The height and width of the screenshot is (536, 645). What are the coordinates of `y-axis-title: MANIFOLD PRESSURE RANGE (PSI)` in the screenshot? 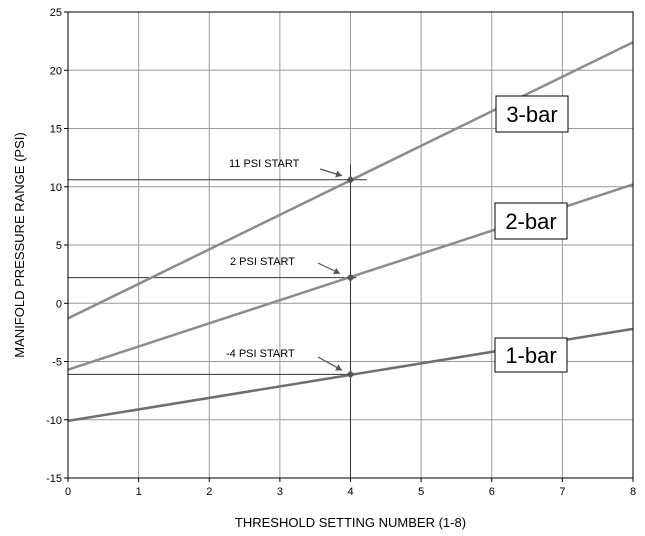 It's located at (19, 244).